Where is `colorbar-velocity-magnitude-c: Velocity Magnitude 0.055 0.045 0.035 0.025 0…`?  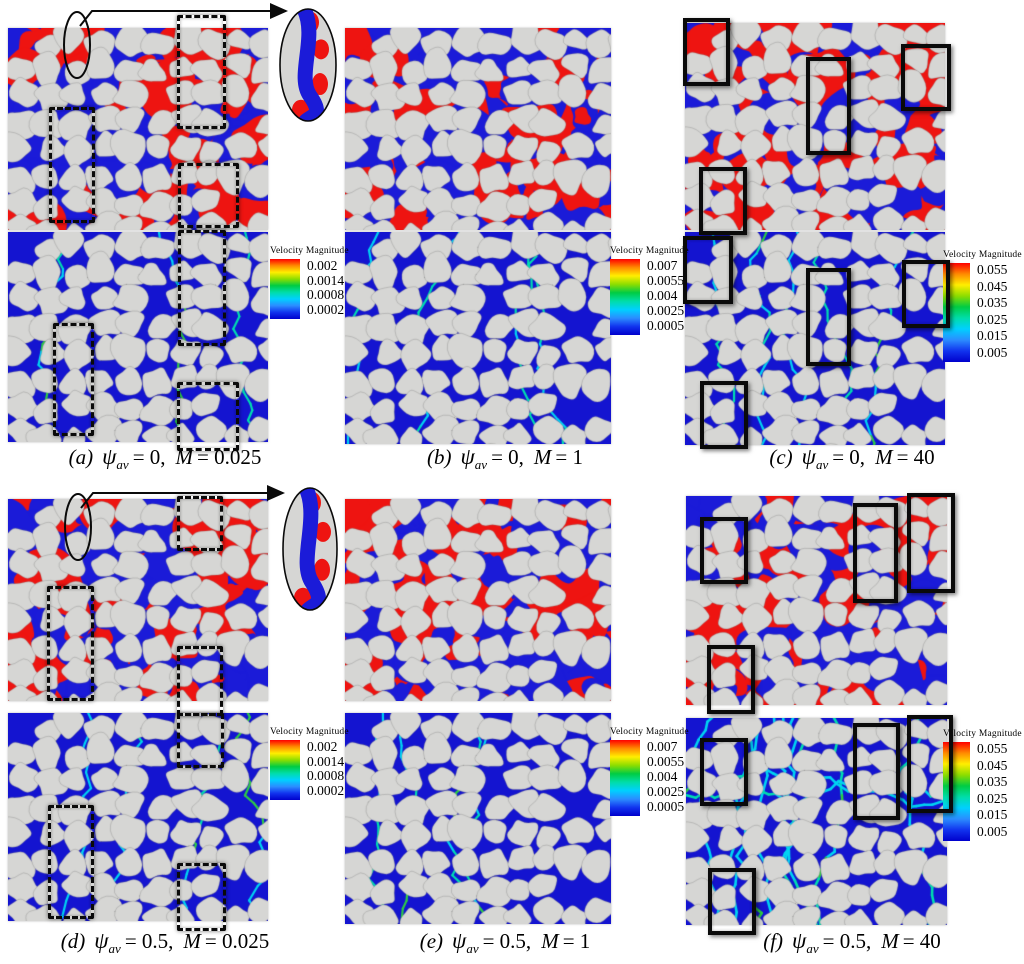 colorbar-velocity-magnitude-c: Velocity Magnitude 0.055 0.045 0.035 0.025 0… is located at coordinates (982, 306).